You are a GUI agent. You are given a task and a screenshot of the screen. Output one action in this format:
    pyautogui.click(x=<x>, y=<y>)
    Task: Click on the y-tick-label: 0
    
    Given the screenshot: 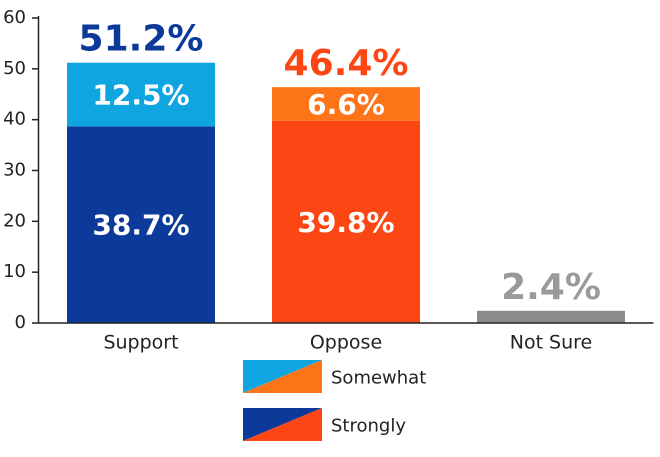 What is the action you would take?
    pyautogui.click(x=20, y=322)
    